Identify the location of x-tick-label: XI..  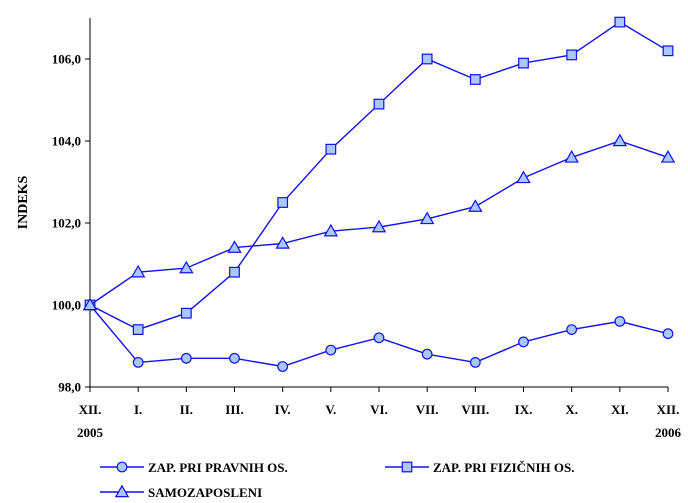
(620, 409).